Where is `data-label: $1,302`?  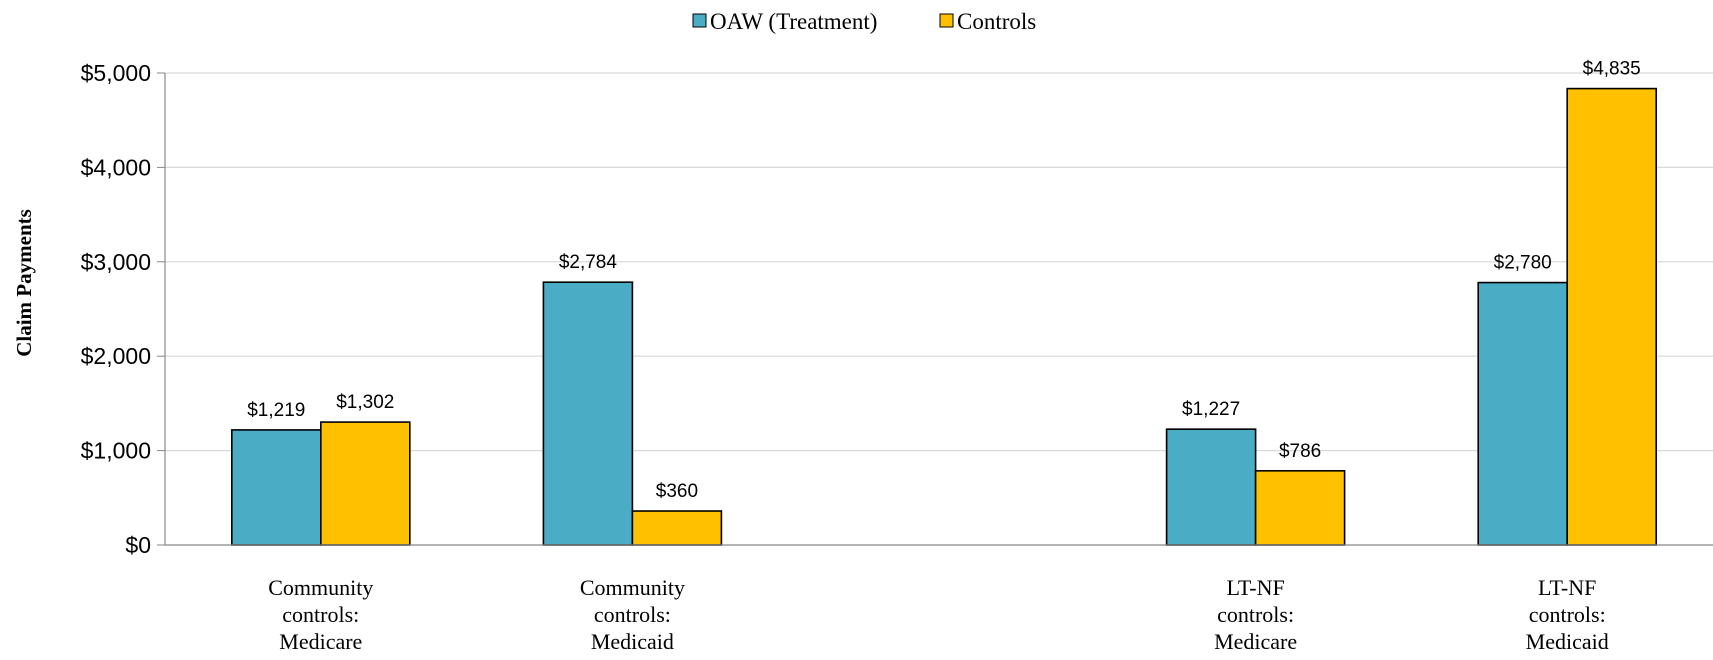
data-label: $1,302 is located at coordinates (365, 402).